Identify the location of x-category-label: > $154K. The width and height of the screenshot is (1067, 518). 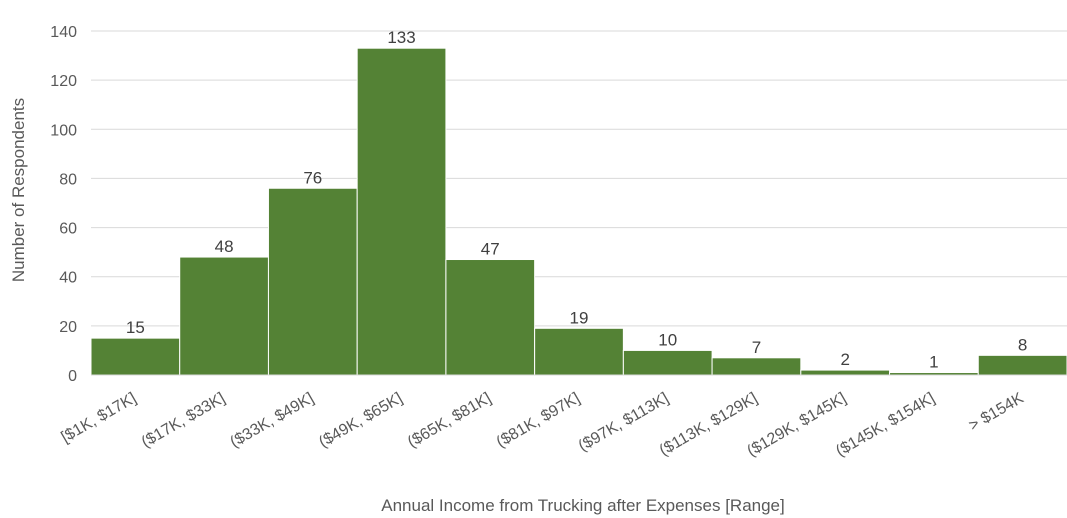
(996, 412).